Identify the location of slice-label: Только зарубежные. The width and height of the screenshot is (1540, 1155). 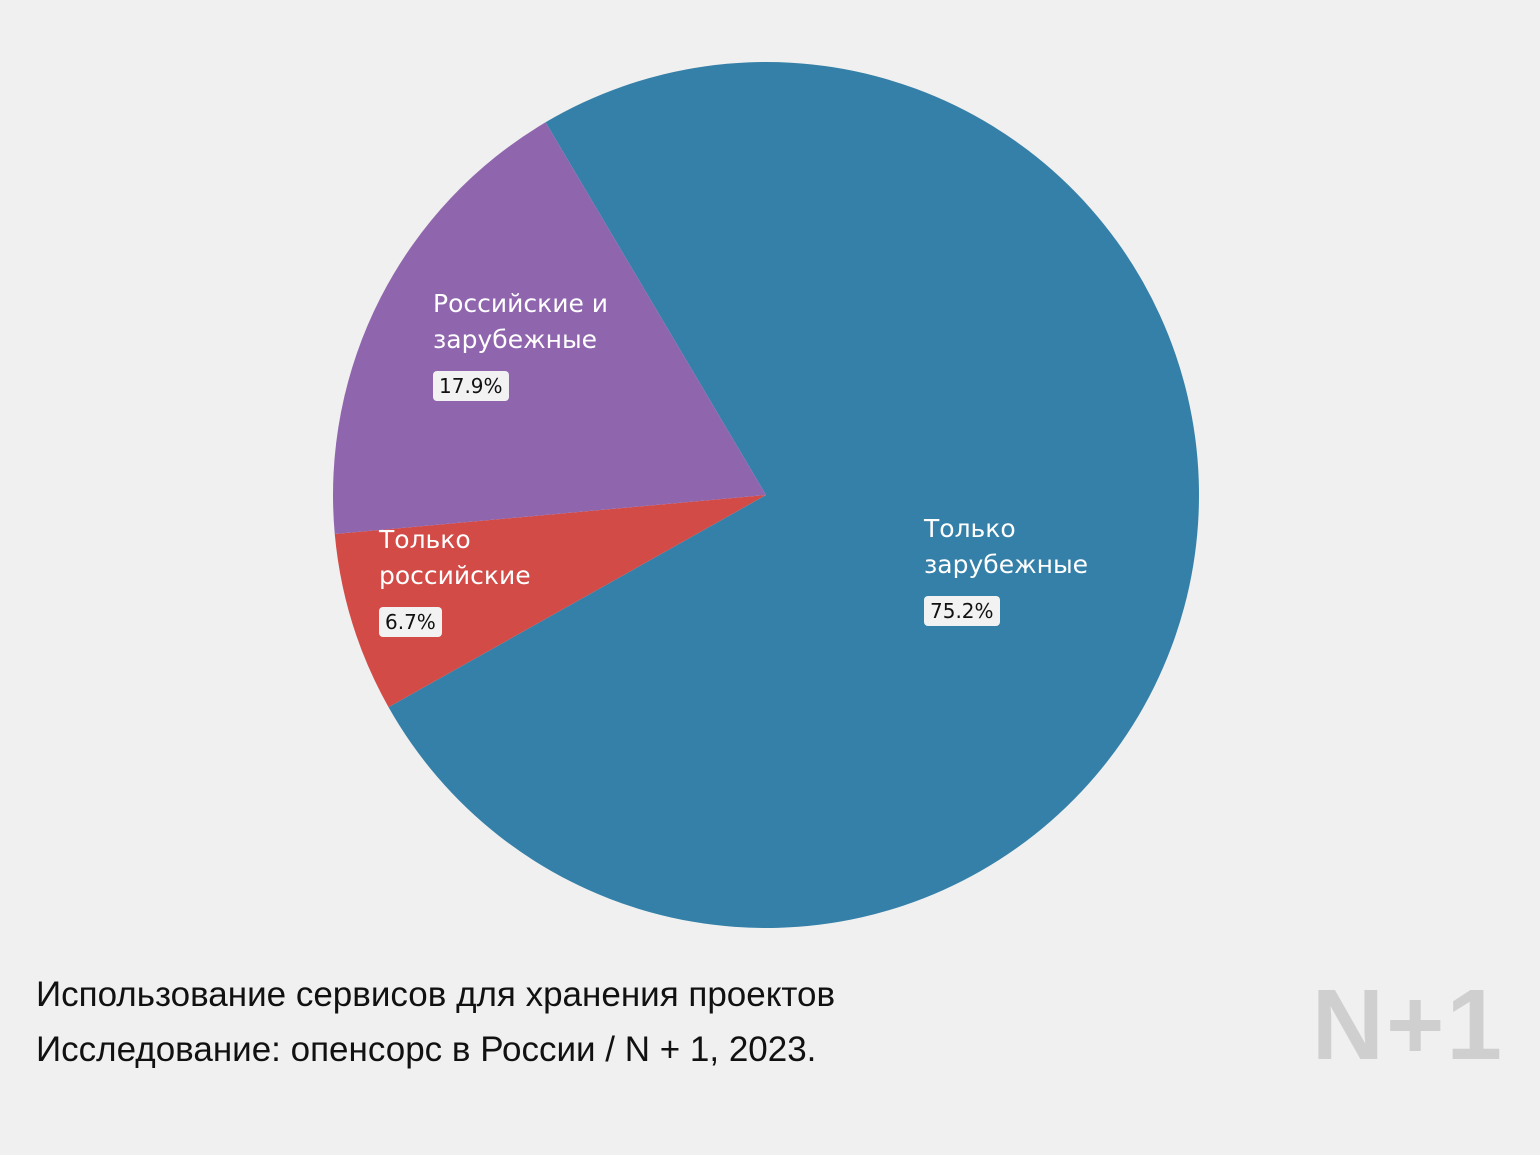
(1006, 546).